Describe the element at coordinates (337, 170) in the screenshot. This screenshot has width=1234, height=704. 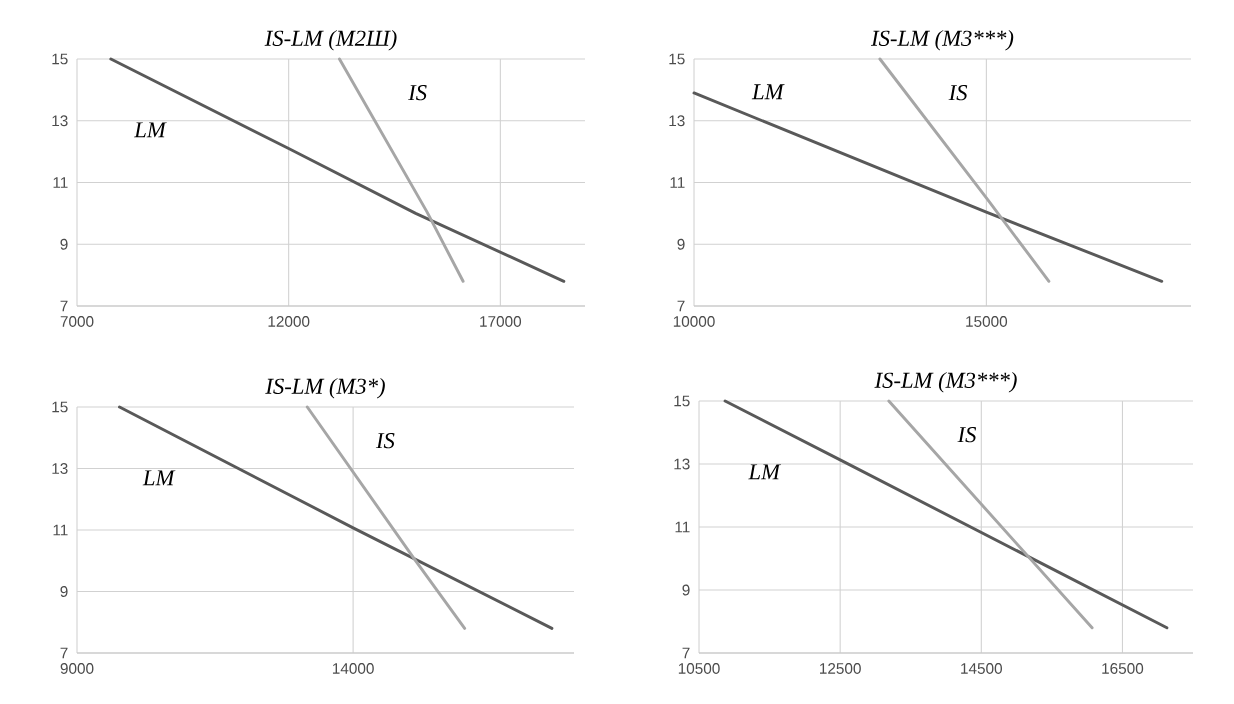
I see `line-series` at that location.